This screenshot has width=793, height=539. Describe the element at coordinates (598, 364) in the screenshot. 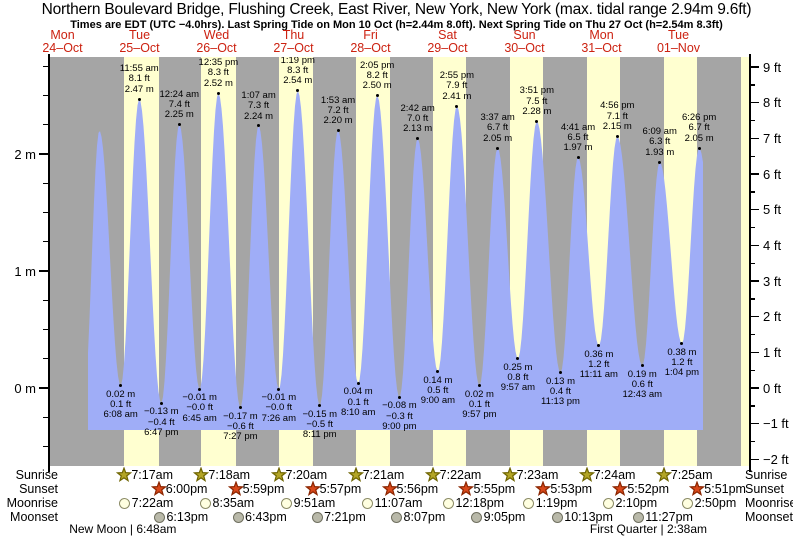

I see `low-tide-label: 0.36 m 1.2 ft 11:11 am` at that location.